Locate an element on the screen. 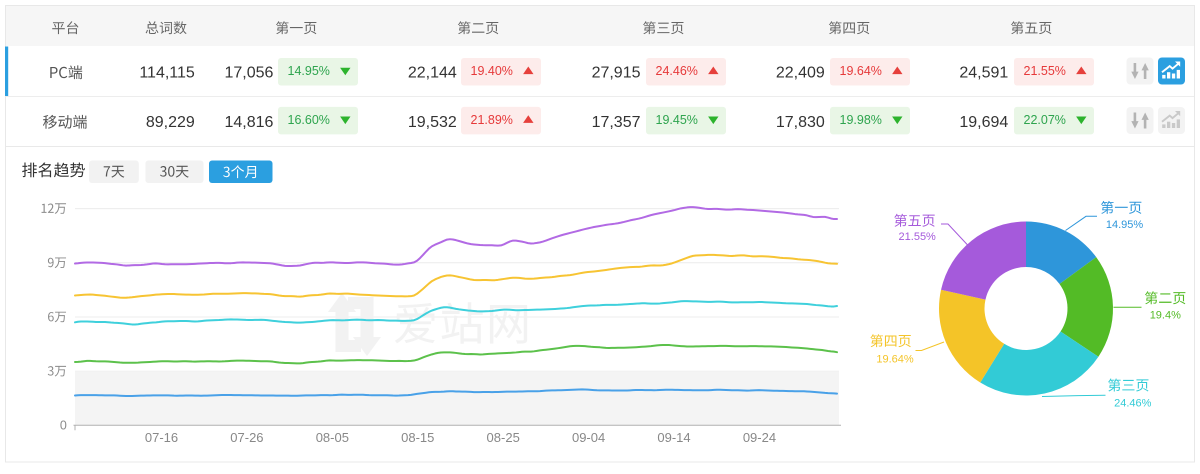 This screenshot has width=1200, height=474. svg-text: 08-25 is located at coordinates (503, 437).